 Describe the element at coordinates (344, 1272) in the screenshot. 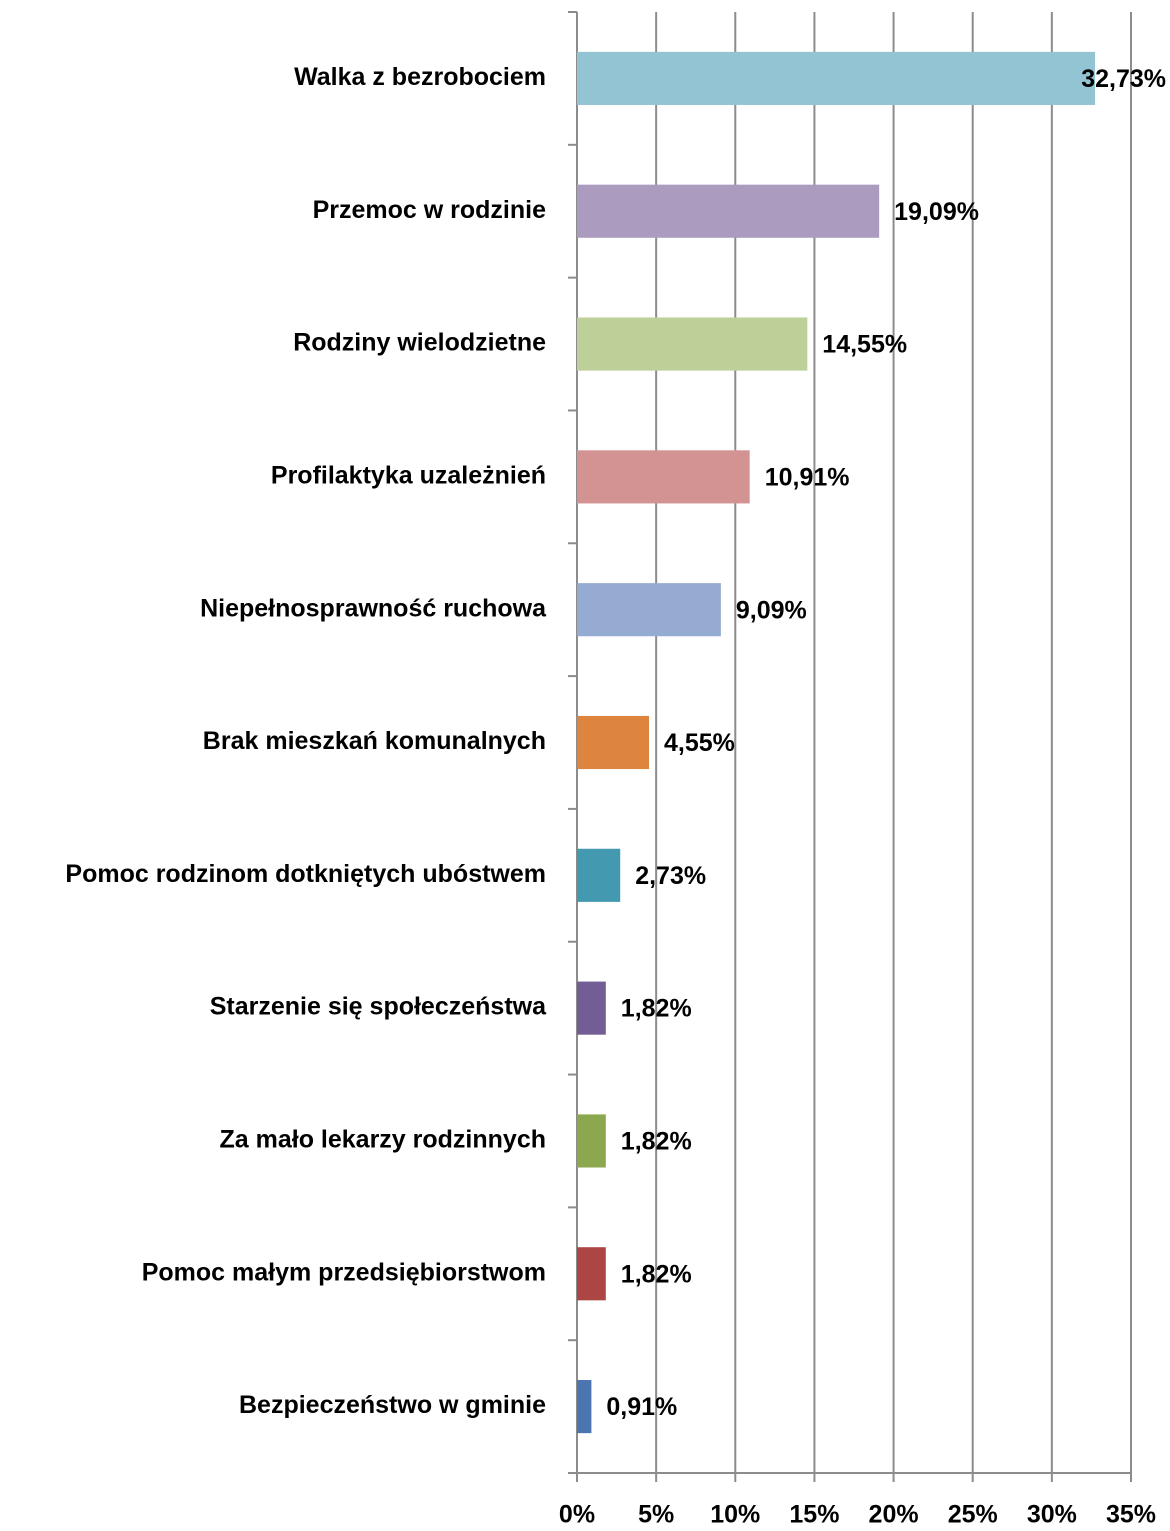

I see `y-tick-label: Pomoc małym przedsiębiorstwom` at that location.